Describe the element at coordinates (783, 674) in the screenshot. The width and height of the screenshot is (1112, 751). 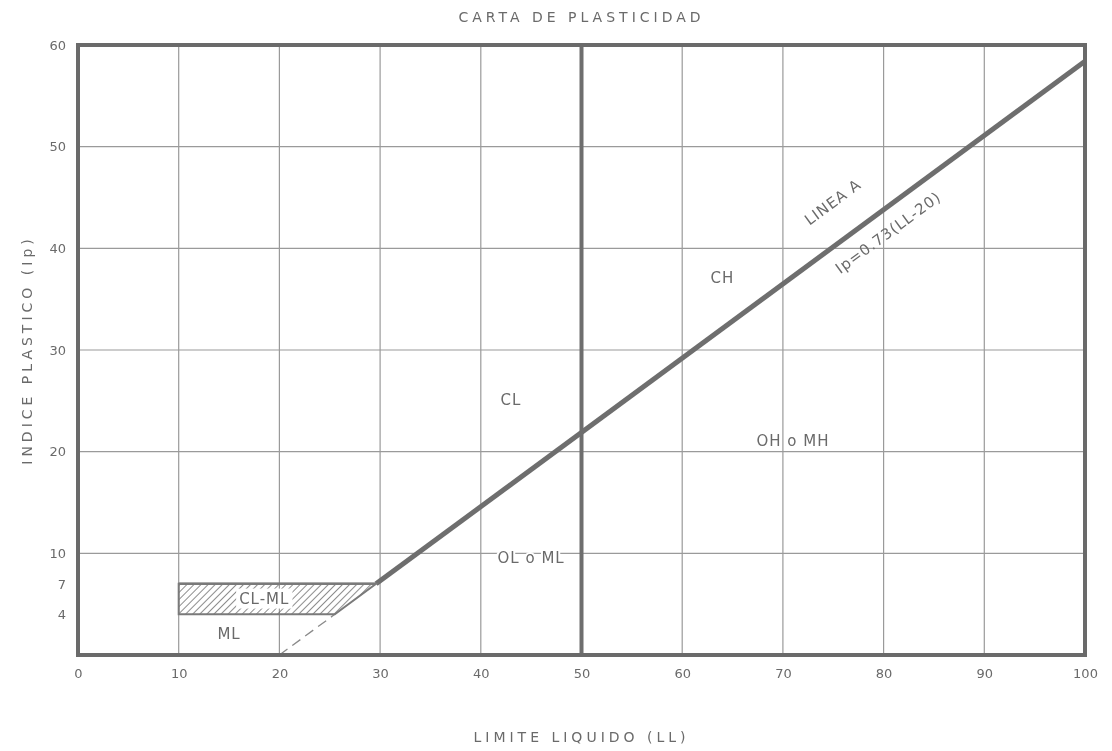
I see `x-tick-label: 70` at that location.